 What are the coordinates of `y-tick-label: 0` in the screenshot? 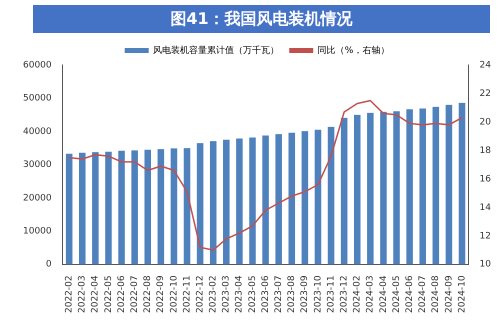 It's located at (49, 265).